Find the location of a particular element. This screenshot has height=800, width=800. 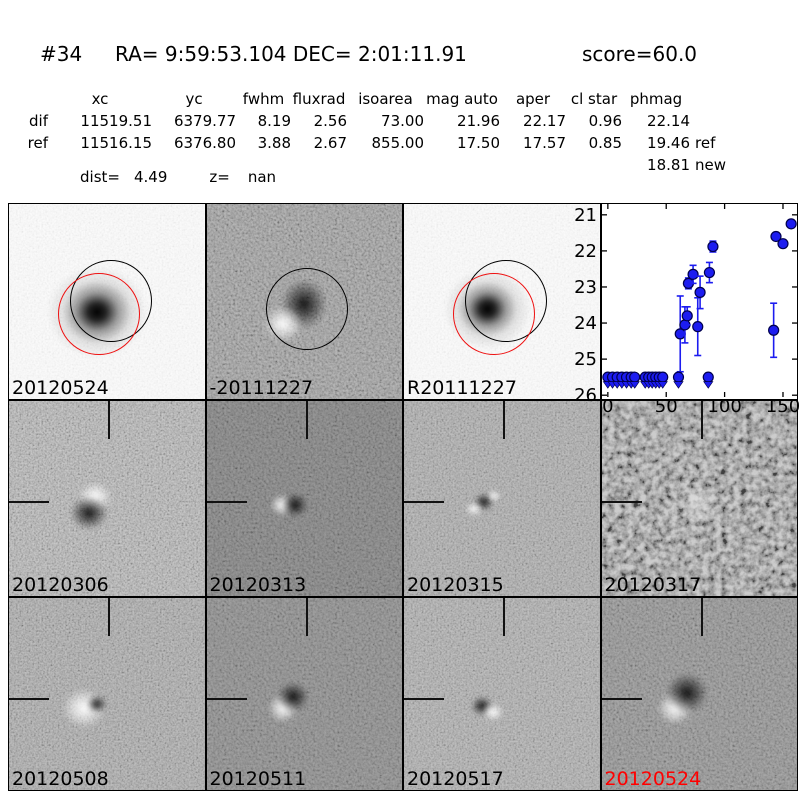

cutout-label: 20120517 is located at coordinates (455, 779).